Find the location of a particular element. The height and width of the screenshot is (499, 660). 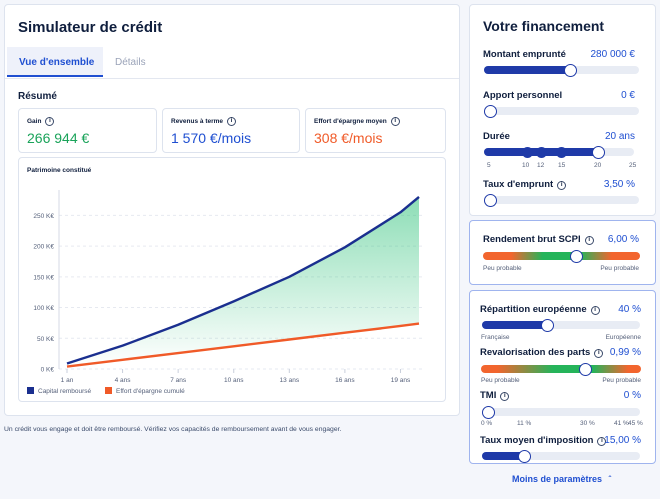

montant-slider is located at coordinates (561, 70).